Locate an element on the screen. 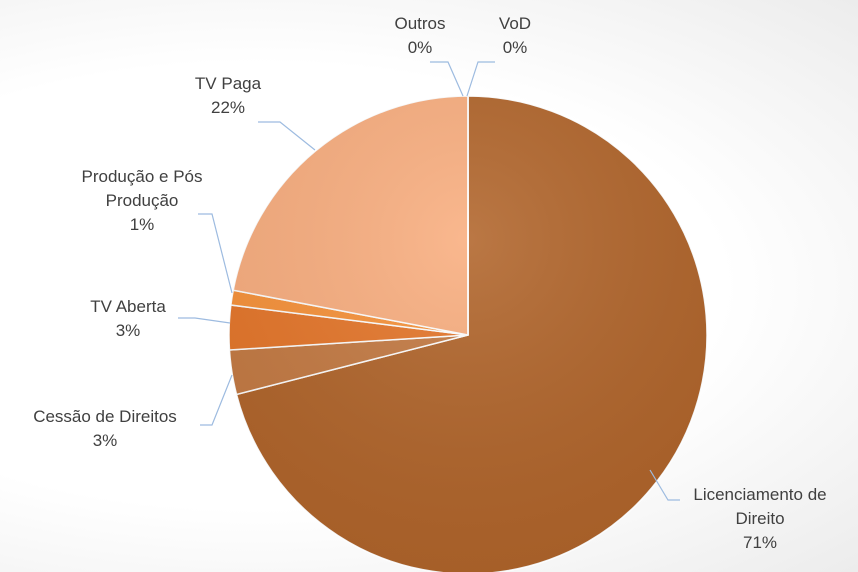 The height and width of the screenshot is (572, 858). category-name: TV Aberta is located at coordinates (128, 306).